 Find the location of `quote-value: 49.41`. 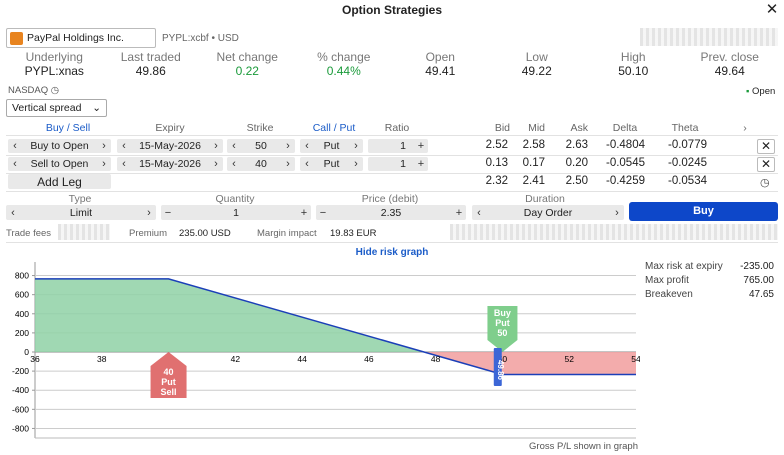

quote-value: 49.41 is located at coordinates (440, 71).